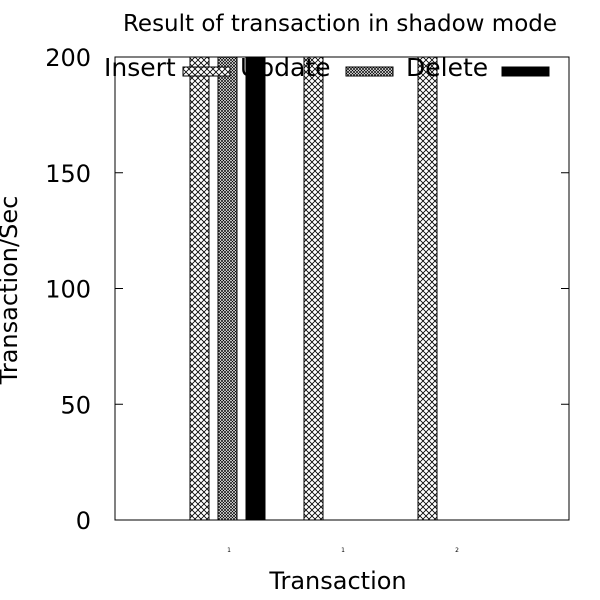 This screenshot has height=600, width=600. What do you see at coordinates (447, 67) in the screenshot?
I see `legend-label-delete: Delete` at bounding box center [447, 67].